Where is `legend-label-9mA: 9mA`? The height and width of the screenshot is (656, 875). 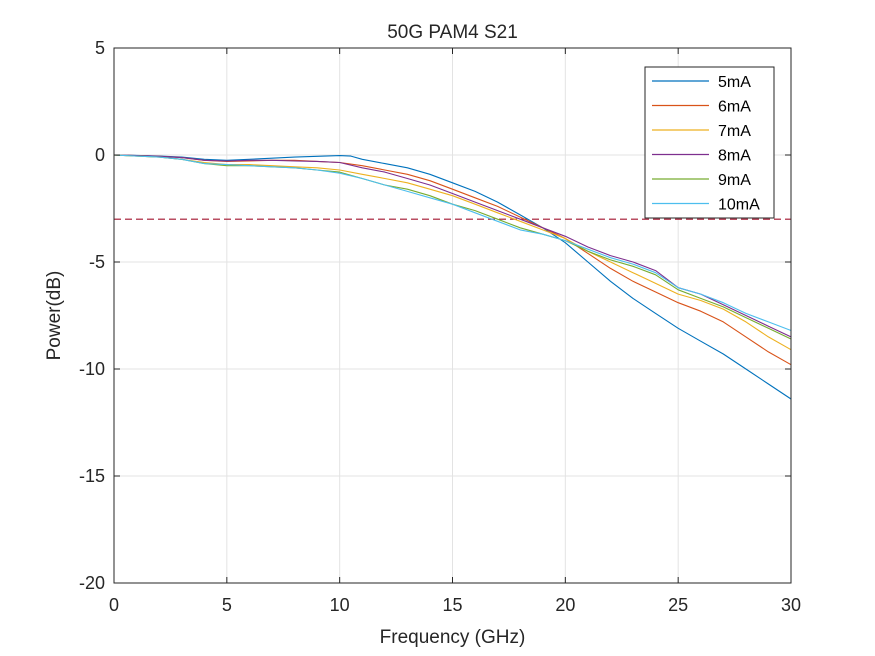 legend-label-9mA: 9mA is located at coordinates (734, 180).